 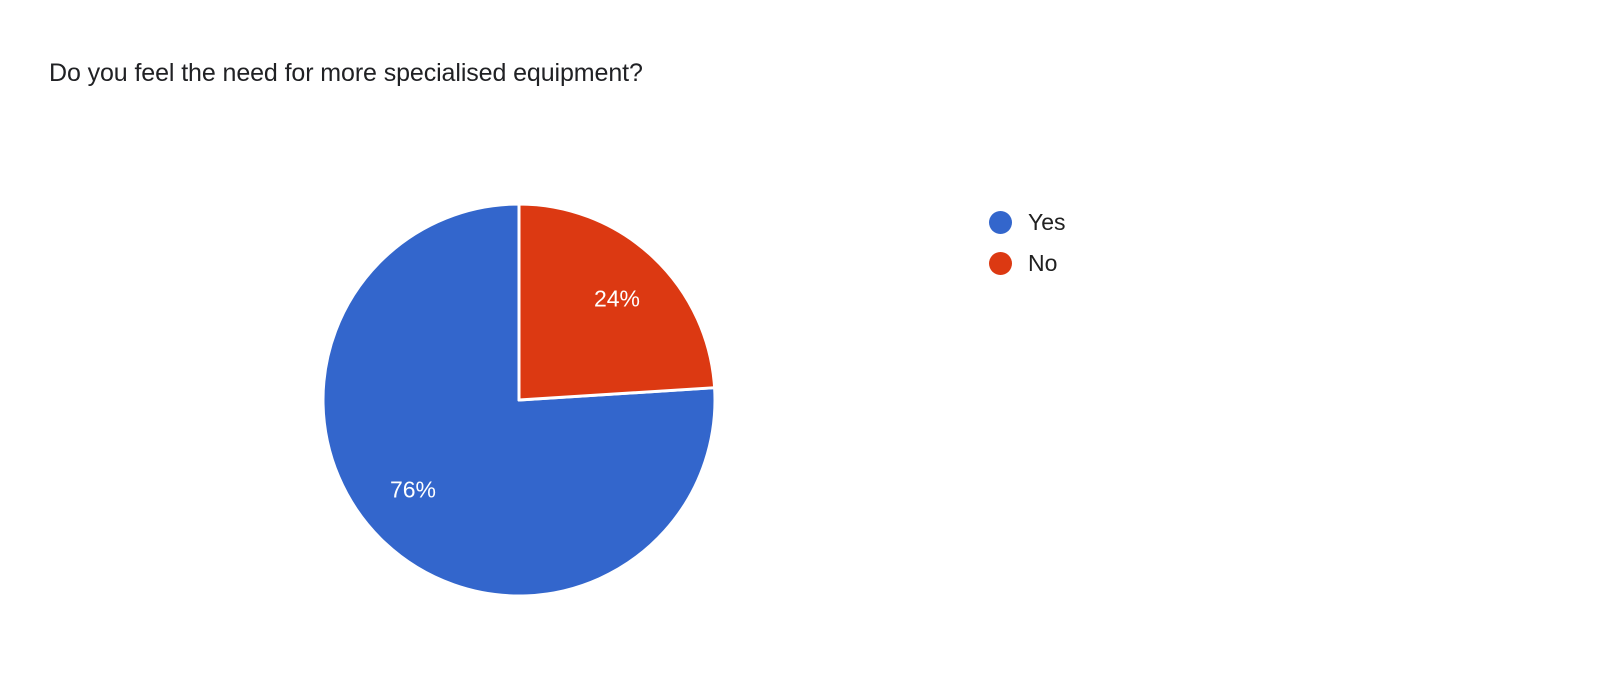 What do you see at coordinates (1043, 263) in the screenshot?
I see `legend-label-no: No` at bounding box center [1043, 263].